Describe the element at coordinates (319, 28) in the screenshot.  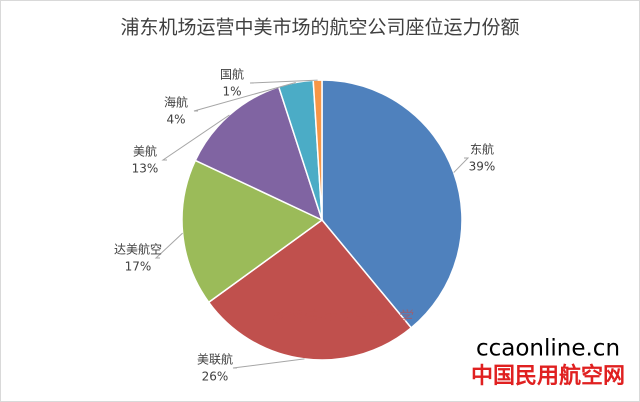
I see `chart-title: 浦东机场运营中美市场的航空公司座位运力份额` at that location.